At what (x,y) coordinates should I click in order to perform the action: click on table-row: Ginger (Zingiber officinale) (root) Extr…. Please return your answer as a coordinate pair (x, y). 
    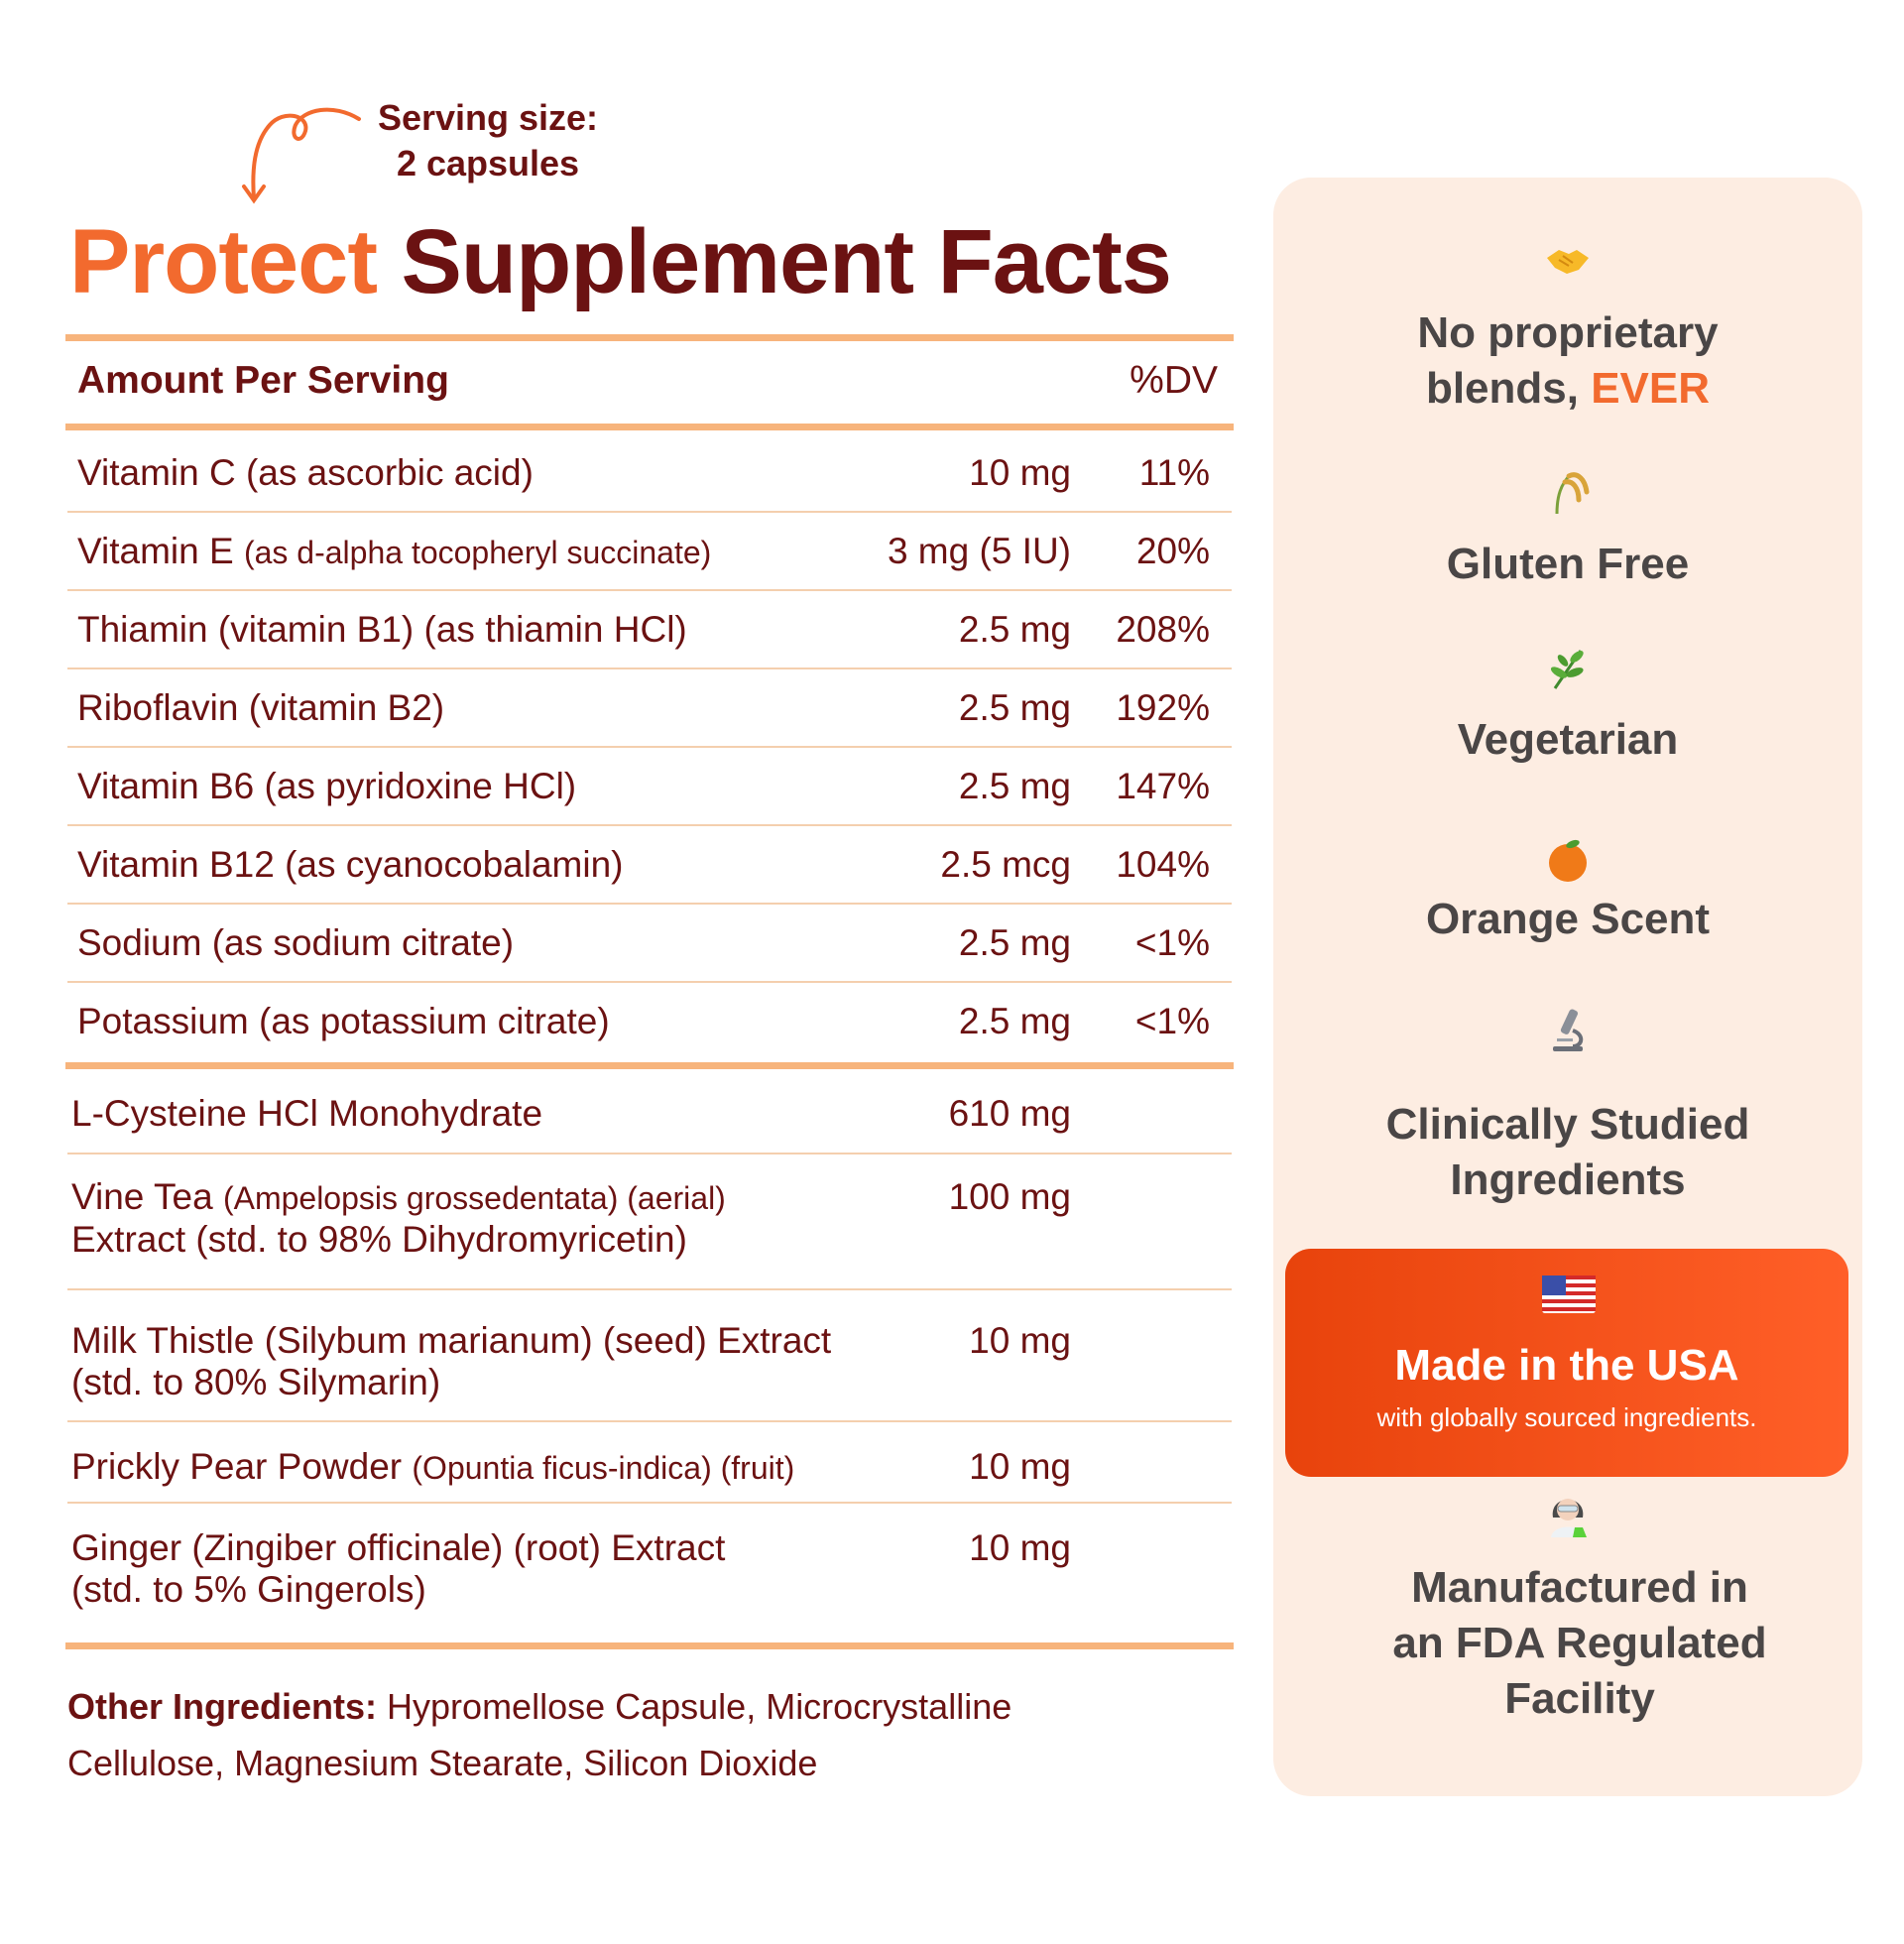
    Looking at the image, I should click on (649, 1573).